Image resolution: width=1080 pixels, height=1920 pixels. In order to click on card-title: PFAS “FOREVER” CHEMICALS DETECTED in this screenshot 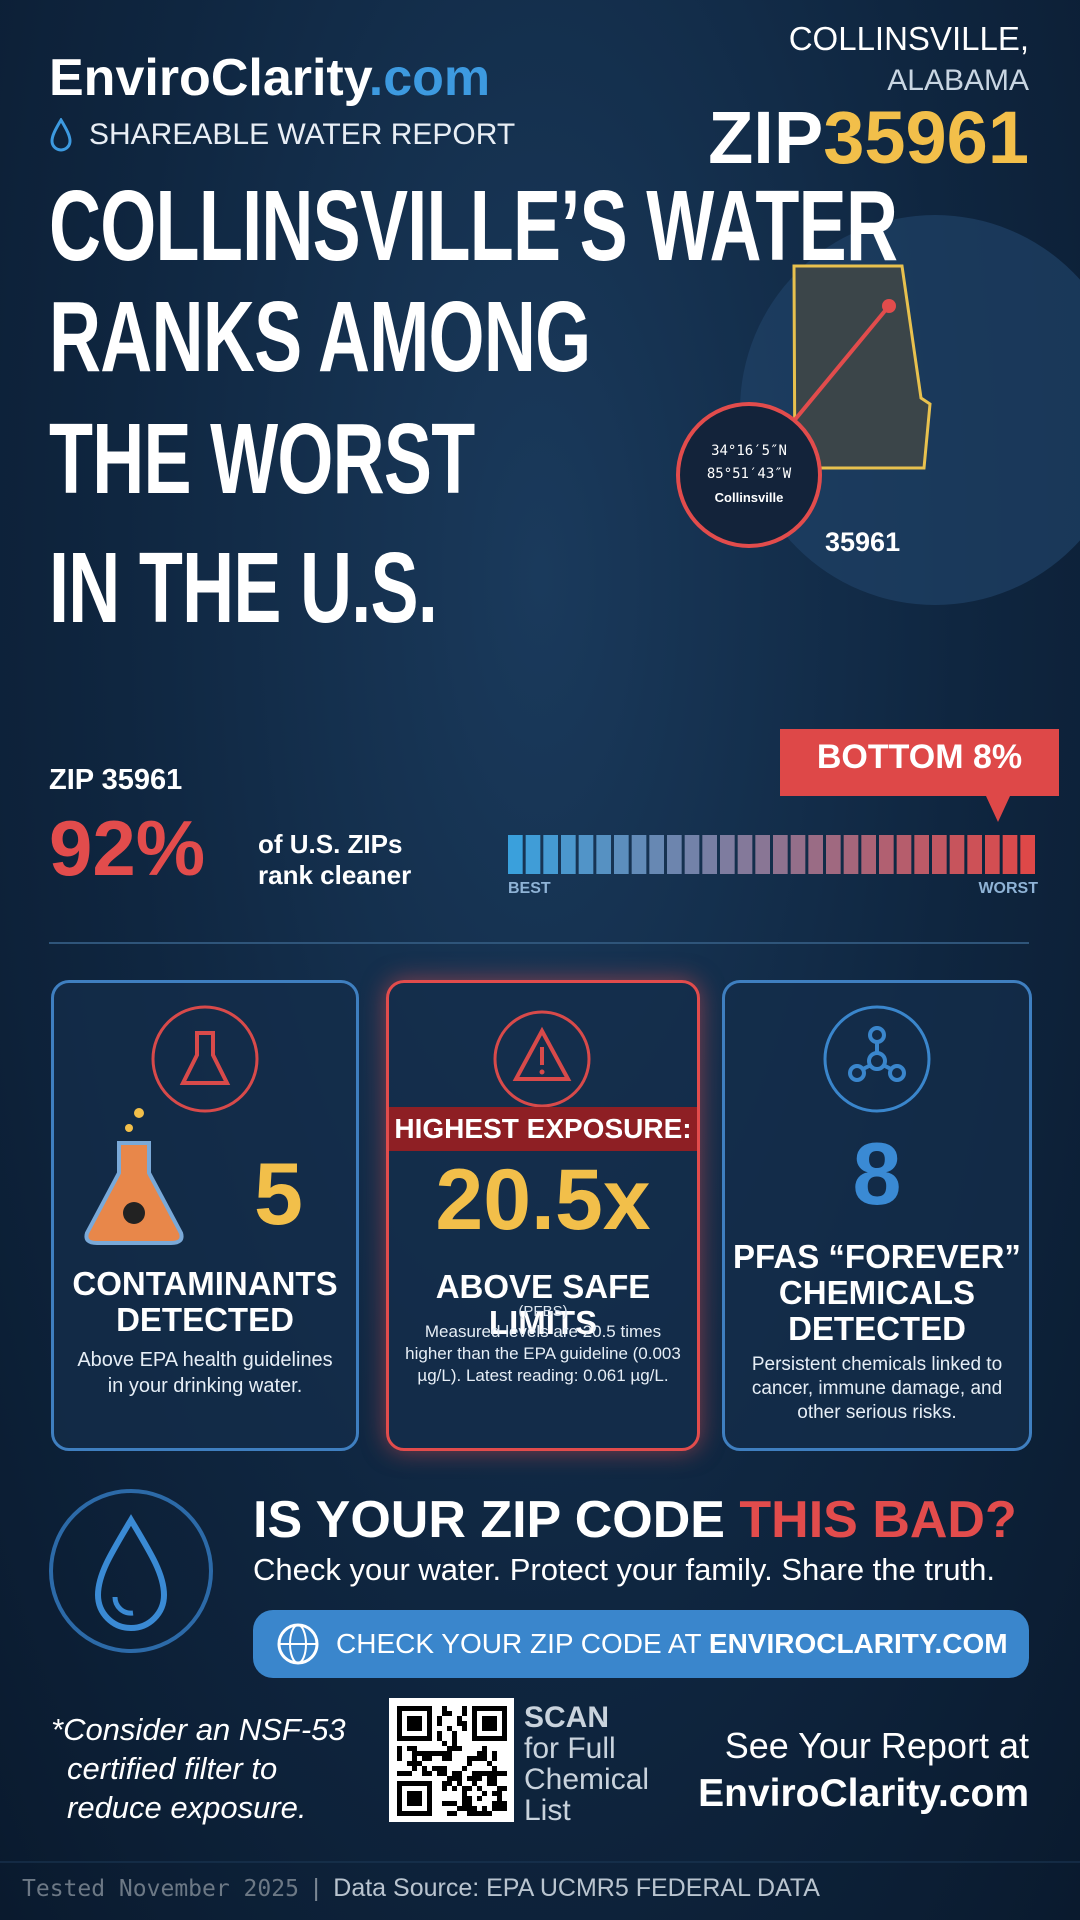, I will do `click(877, 1293)`.